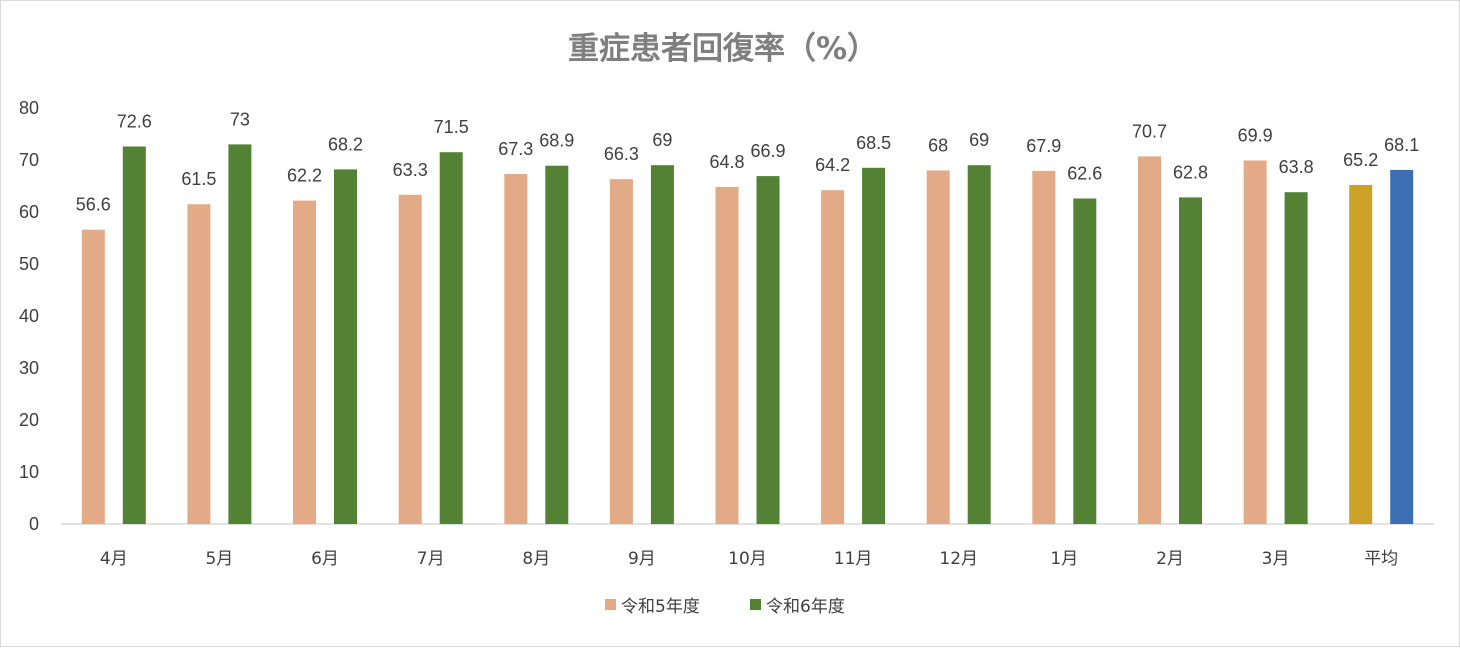  What do you see at coordinates (621, 154) in the screenshot?
I see `data-label: 66.3` at bounding box center [621, 154].